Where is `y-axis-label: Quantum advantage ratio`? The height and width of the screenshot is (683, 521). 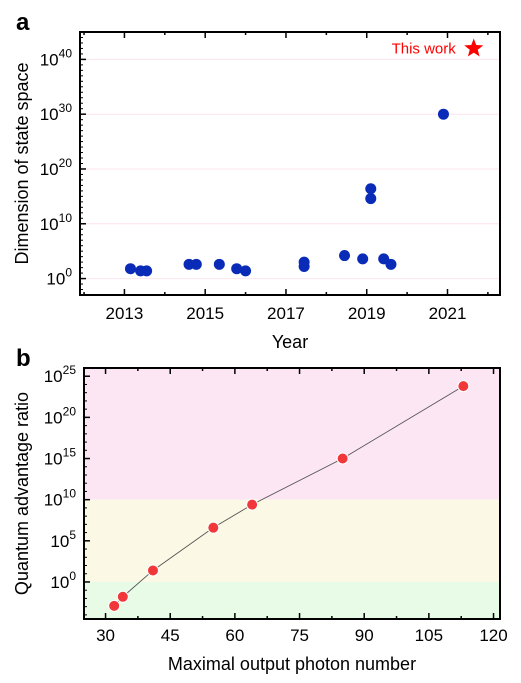
y-axis-label: Quantum advantage ratio is located at coordinates (22, 493).